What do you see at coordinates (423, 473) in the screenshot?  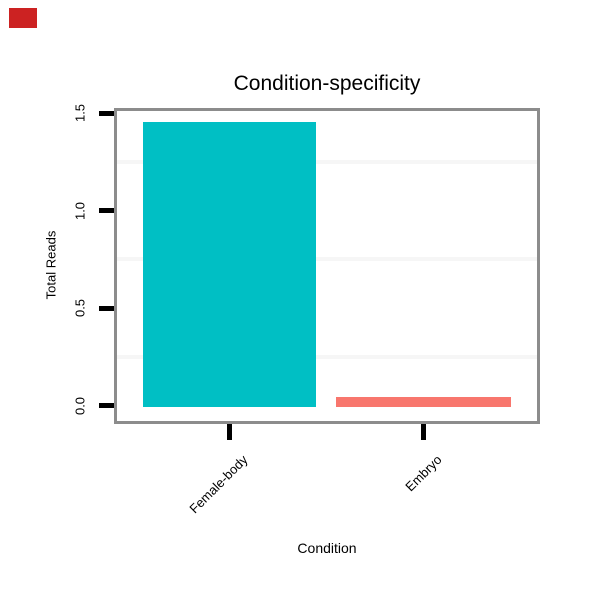 I see `x-tick-label: Embryo` at bounding box center [423, 473].